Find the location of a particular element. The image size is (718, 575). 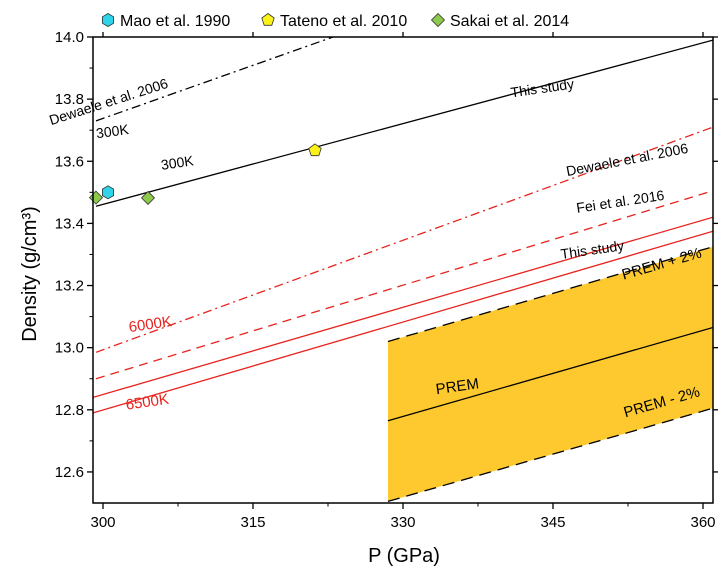

x-tick-label-360: 360 is located at coordinates (702, 522).